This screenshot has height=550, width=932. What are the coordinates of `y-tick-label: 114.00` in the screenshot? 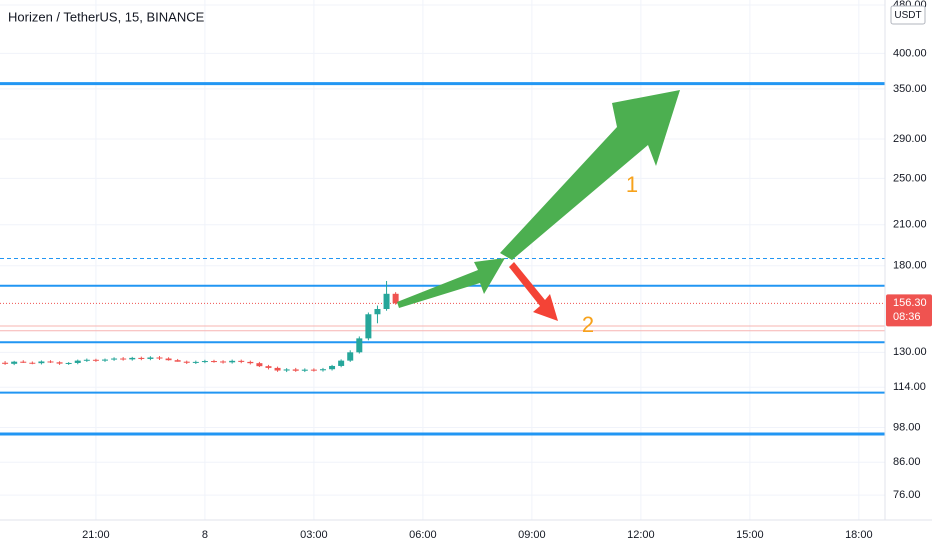 It's located at (909, 387).